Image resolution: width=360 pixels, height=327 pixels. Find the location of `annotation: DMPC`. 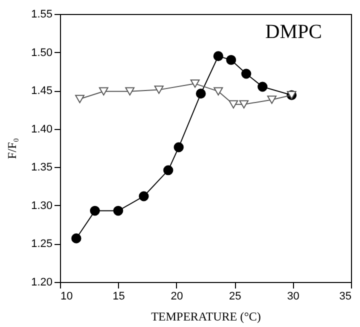

annotation: DMPC is located at coordinates (293, 32).